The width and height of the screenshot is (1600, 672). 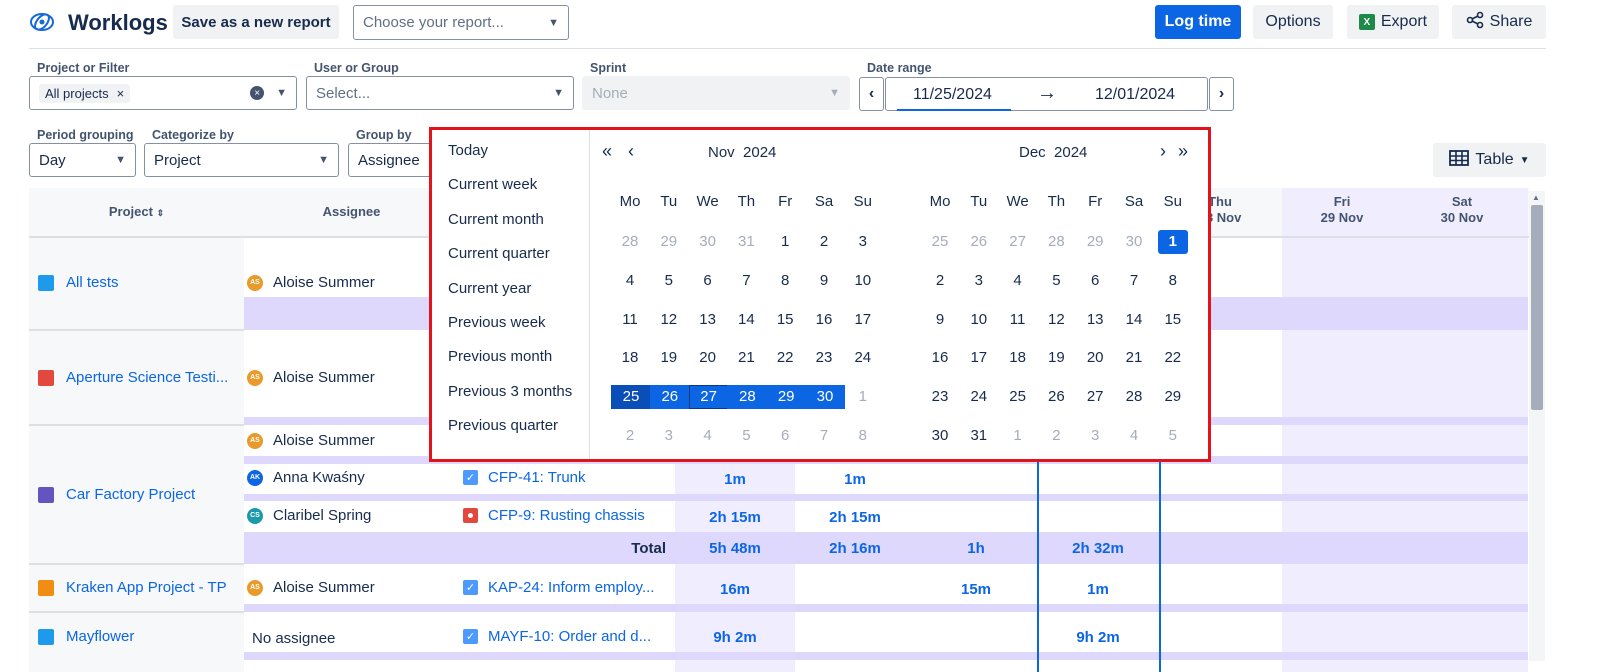 What do you see at coordinates (78, 282) in the screenshot?
I see `project-link: All tests` at bounding box center [78, 282].